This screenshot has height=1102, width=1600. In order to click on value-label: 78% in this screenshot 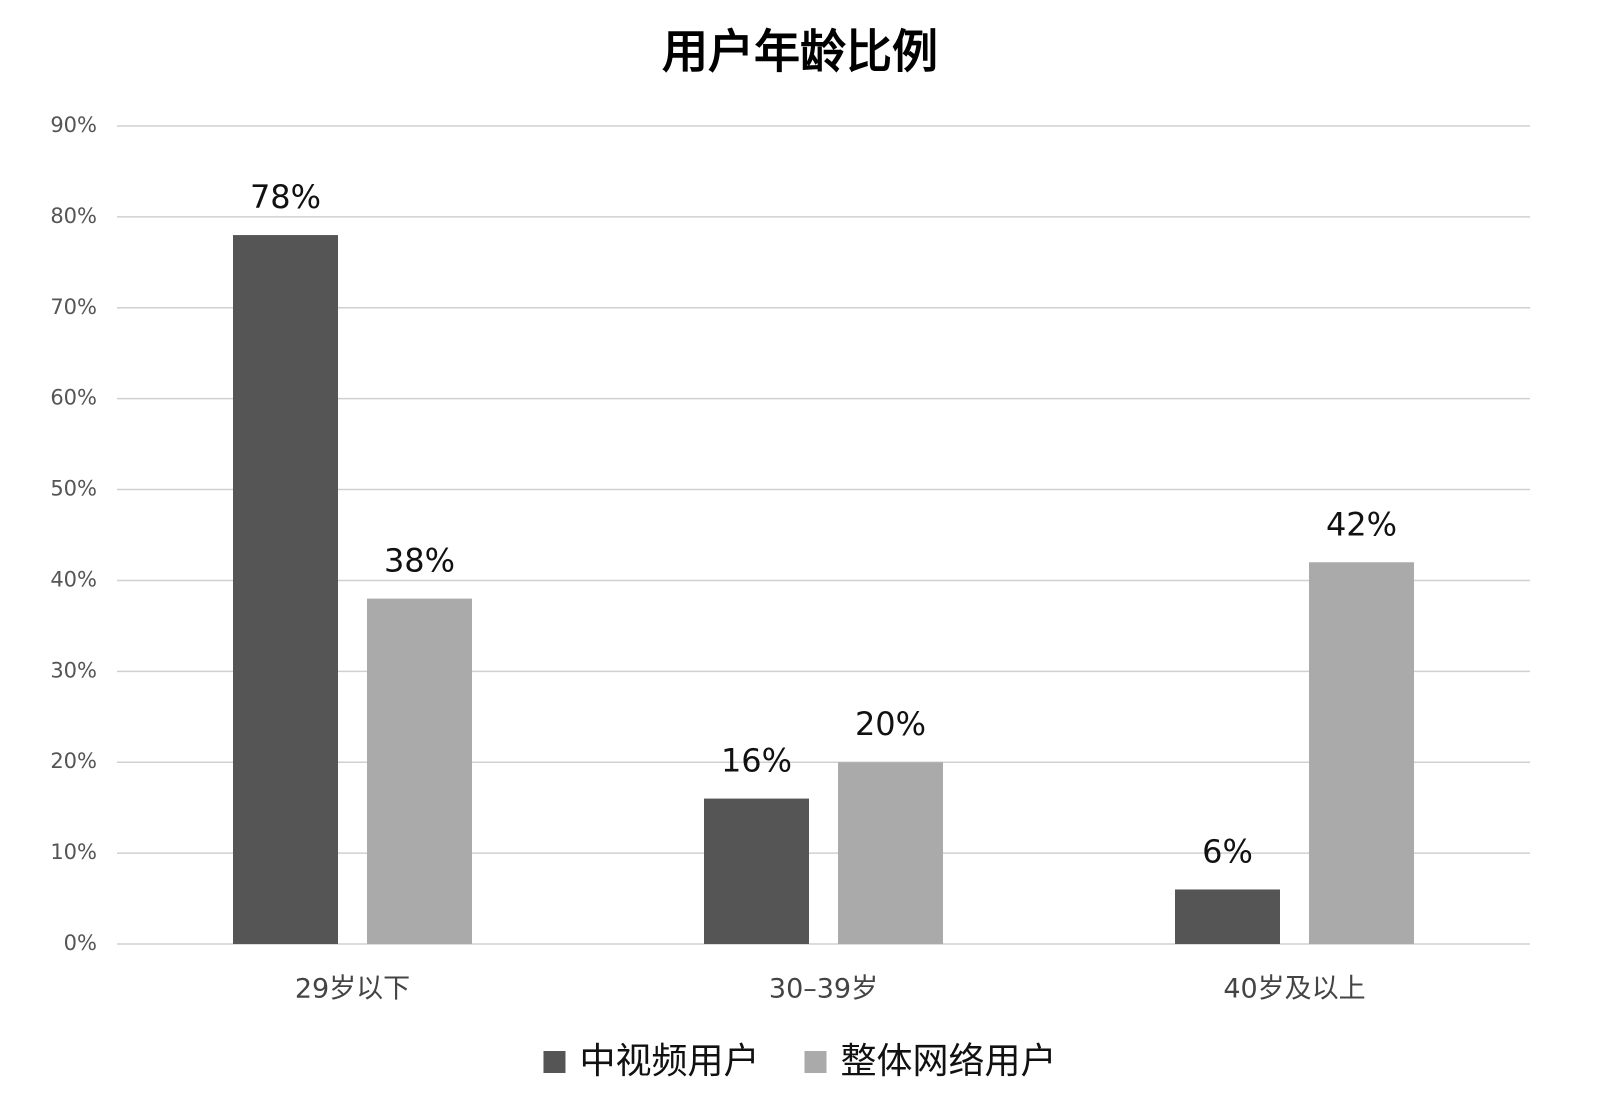, I will do `click(285, 197)`.